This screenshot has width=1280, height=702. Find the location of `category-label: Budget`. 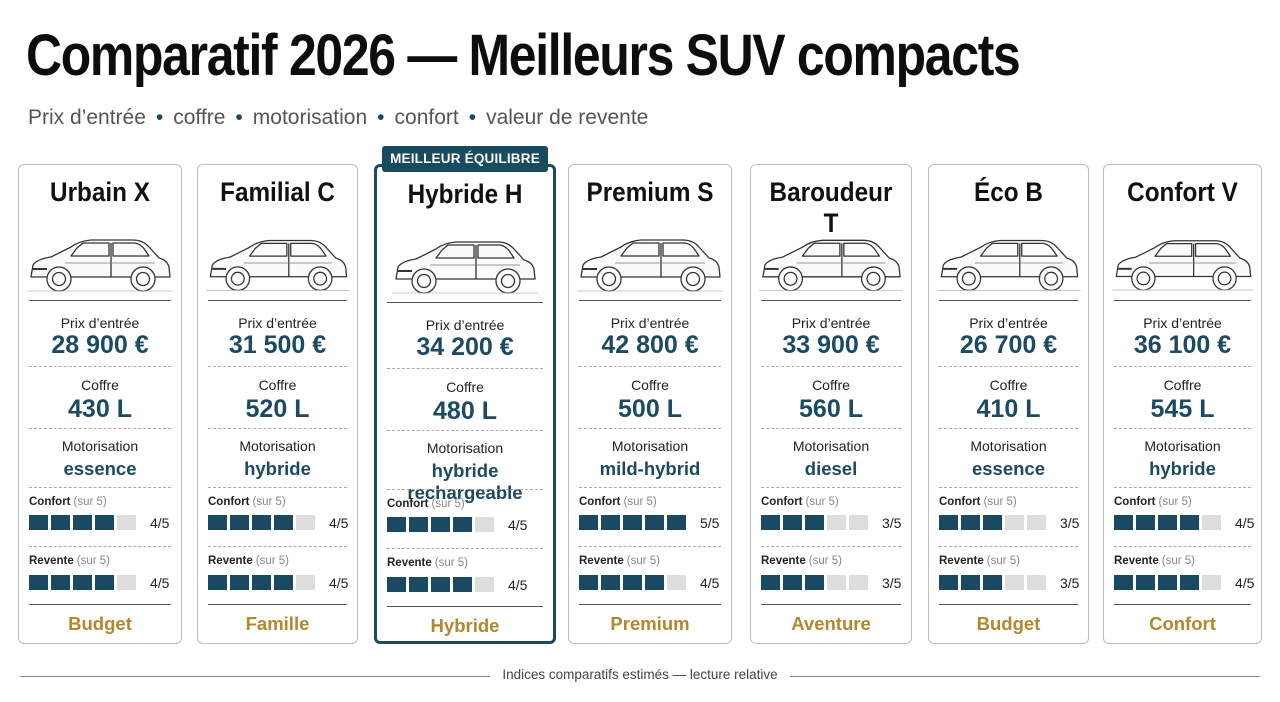

category-label: Budget is located at coordinates (100, 623).